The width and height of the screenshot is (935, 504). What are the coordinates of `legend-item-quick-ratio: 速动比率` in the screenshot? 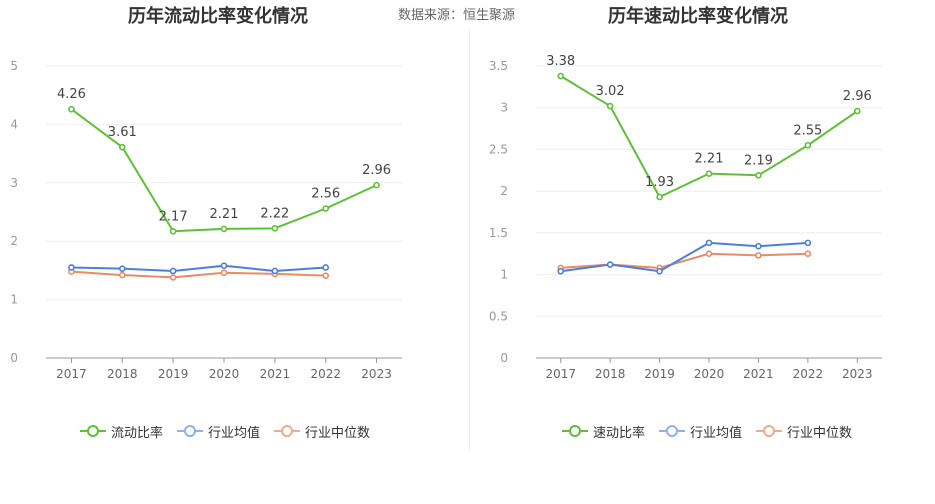 It's located at (603, 431).